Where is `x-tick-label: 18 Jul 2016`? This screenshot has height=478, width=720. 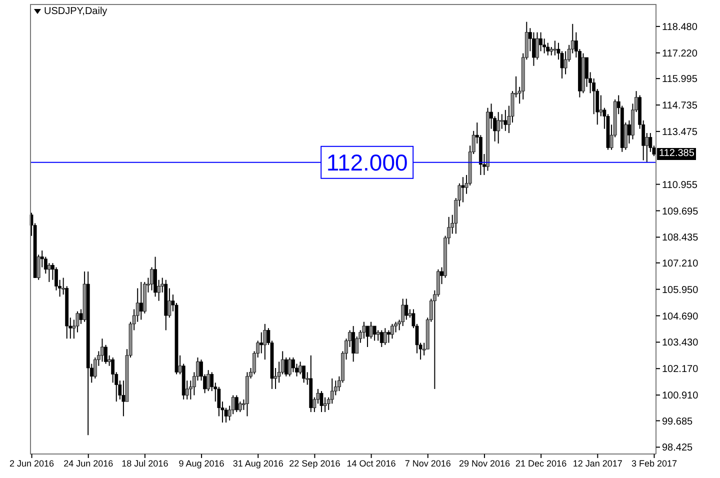 x-tick-label: 18 Jul 2016 is located at coordinates (145, 463).